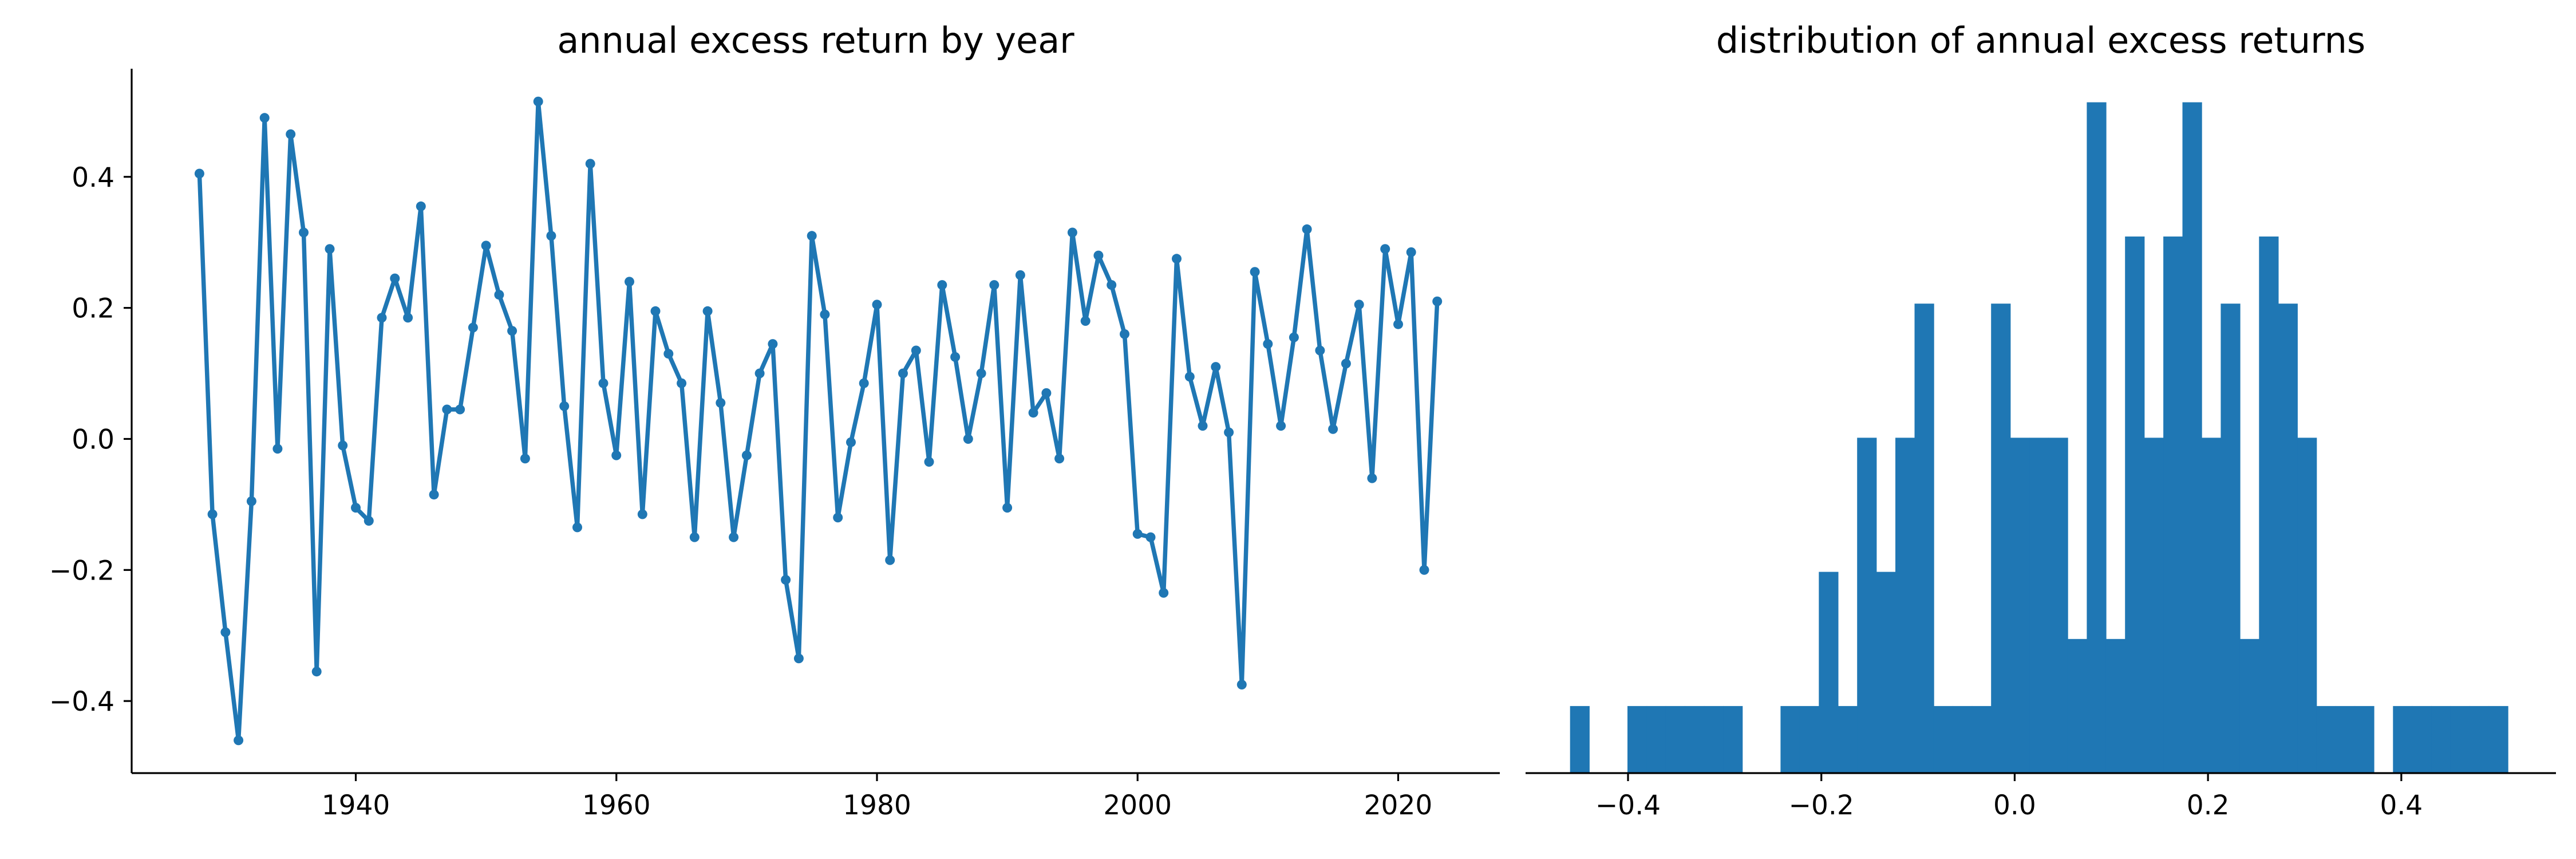 The image size is (2576, 859). I want to click on x-tick-label: −0.2, so click(1821, 805).